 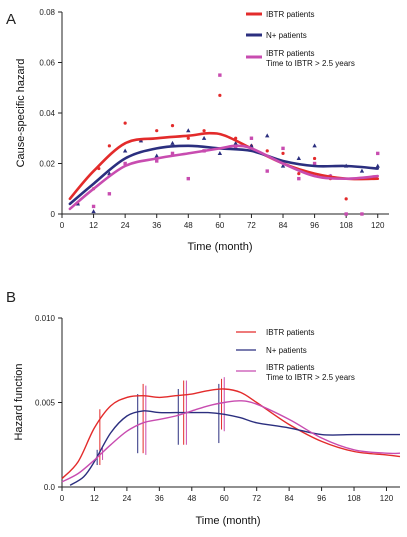 I want to click on panel-b-x-tick-label: 24, so click(x=126, y=498).